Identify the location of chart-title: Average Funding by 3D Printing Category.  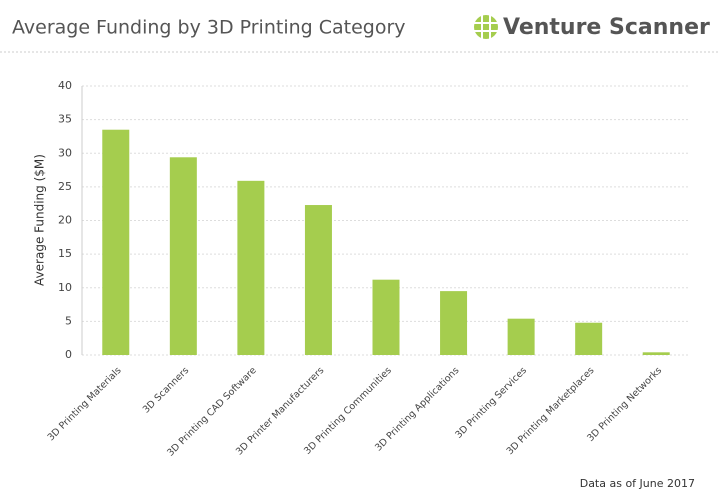
(209, 28).